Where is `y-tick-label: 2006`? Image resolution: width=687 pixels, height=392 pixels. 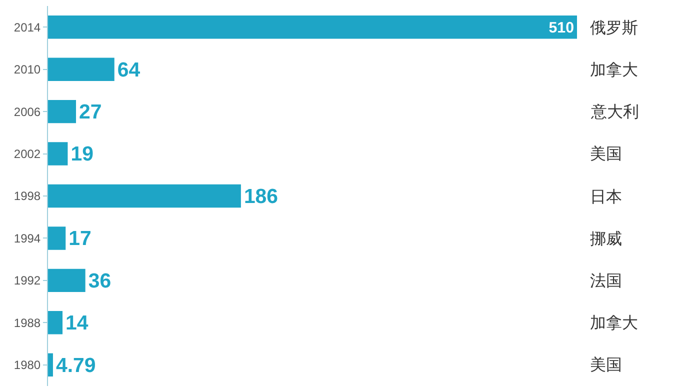
y-tick-label: 2006 is located at coordinates (27, 111).